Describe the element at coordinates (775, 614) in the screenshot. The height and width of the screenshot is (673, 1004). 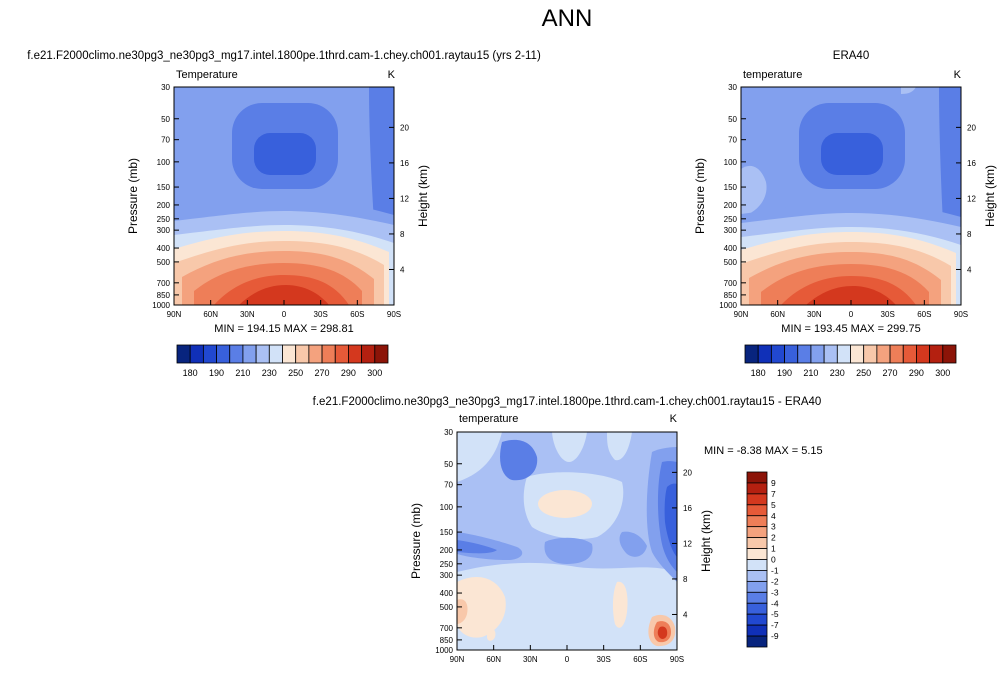
I see `colorbar-label: -5` at that location.